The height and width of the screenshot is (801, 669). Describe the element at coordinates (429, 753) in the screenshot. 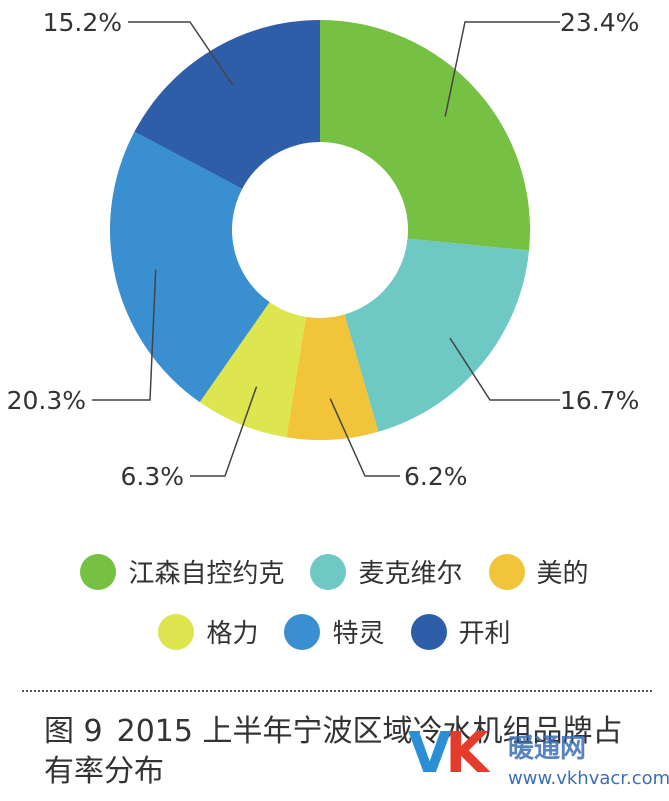

I see `watermark-logo-v: V` at that location.